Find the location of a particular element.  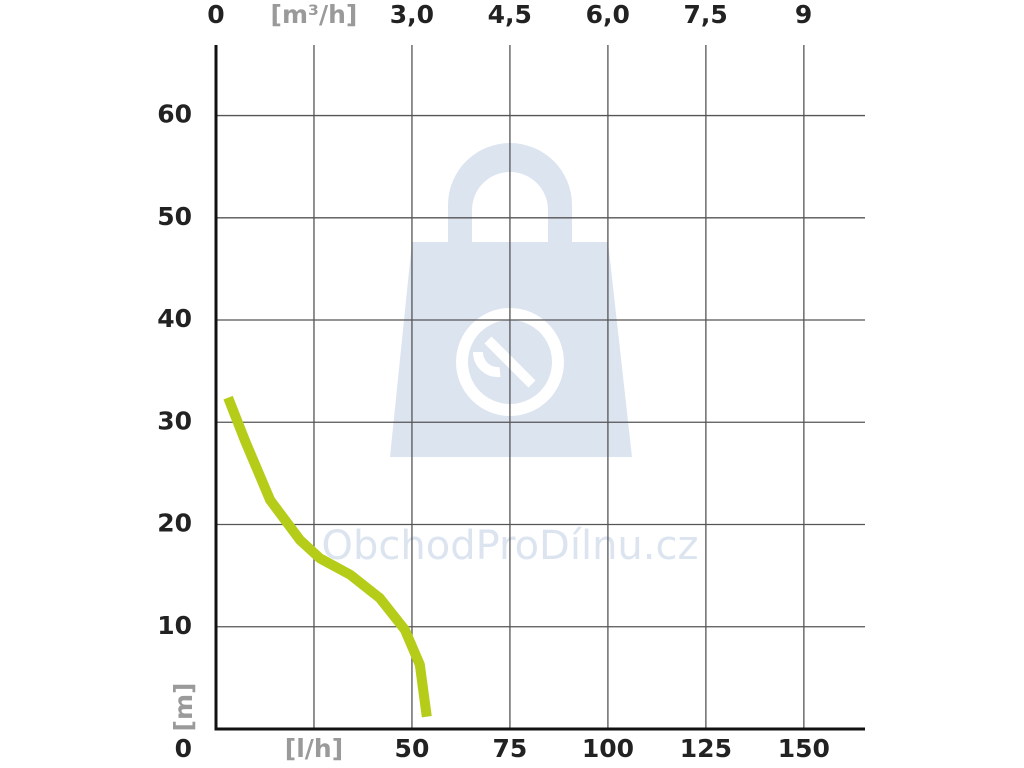

x-tick-label: 100 is located at coordinates (608, 748).